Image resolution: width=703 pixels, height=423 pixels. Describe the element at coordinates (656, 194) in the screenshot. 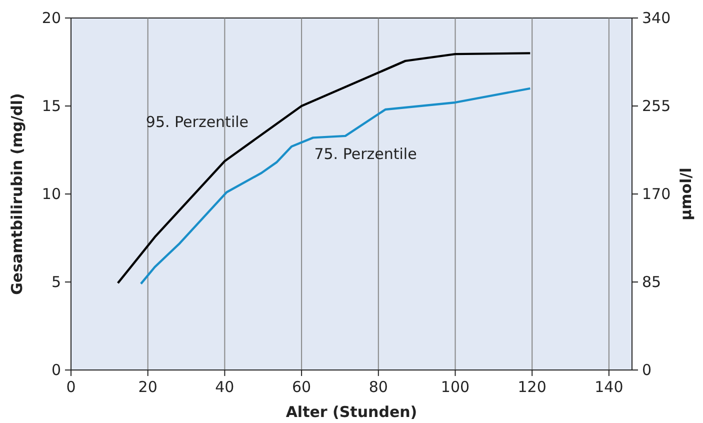

I see `y2-tick-label: 170` at that location.